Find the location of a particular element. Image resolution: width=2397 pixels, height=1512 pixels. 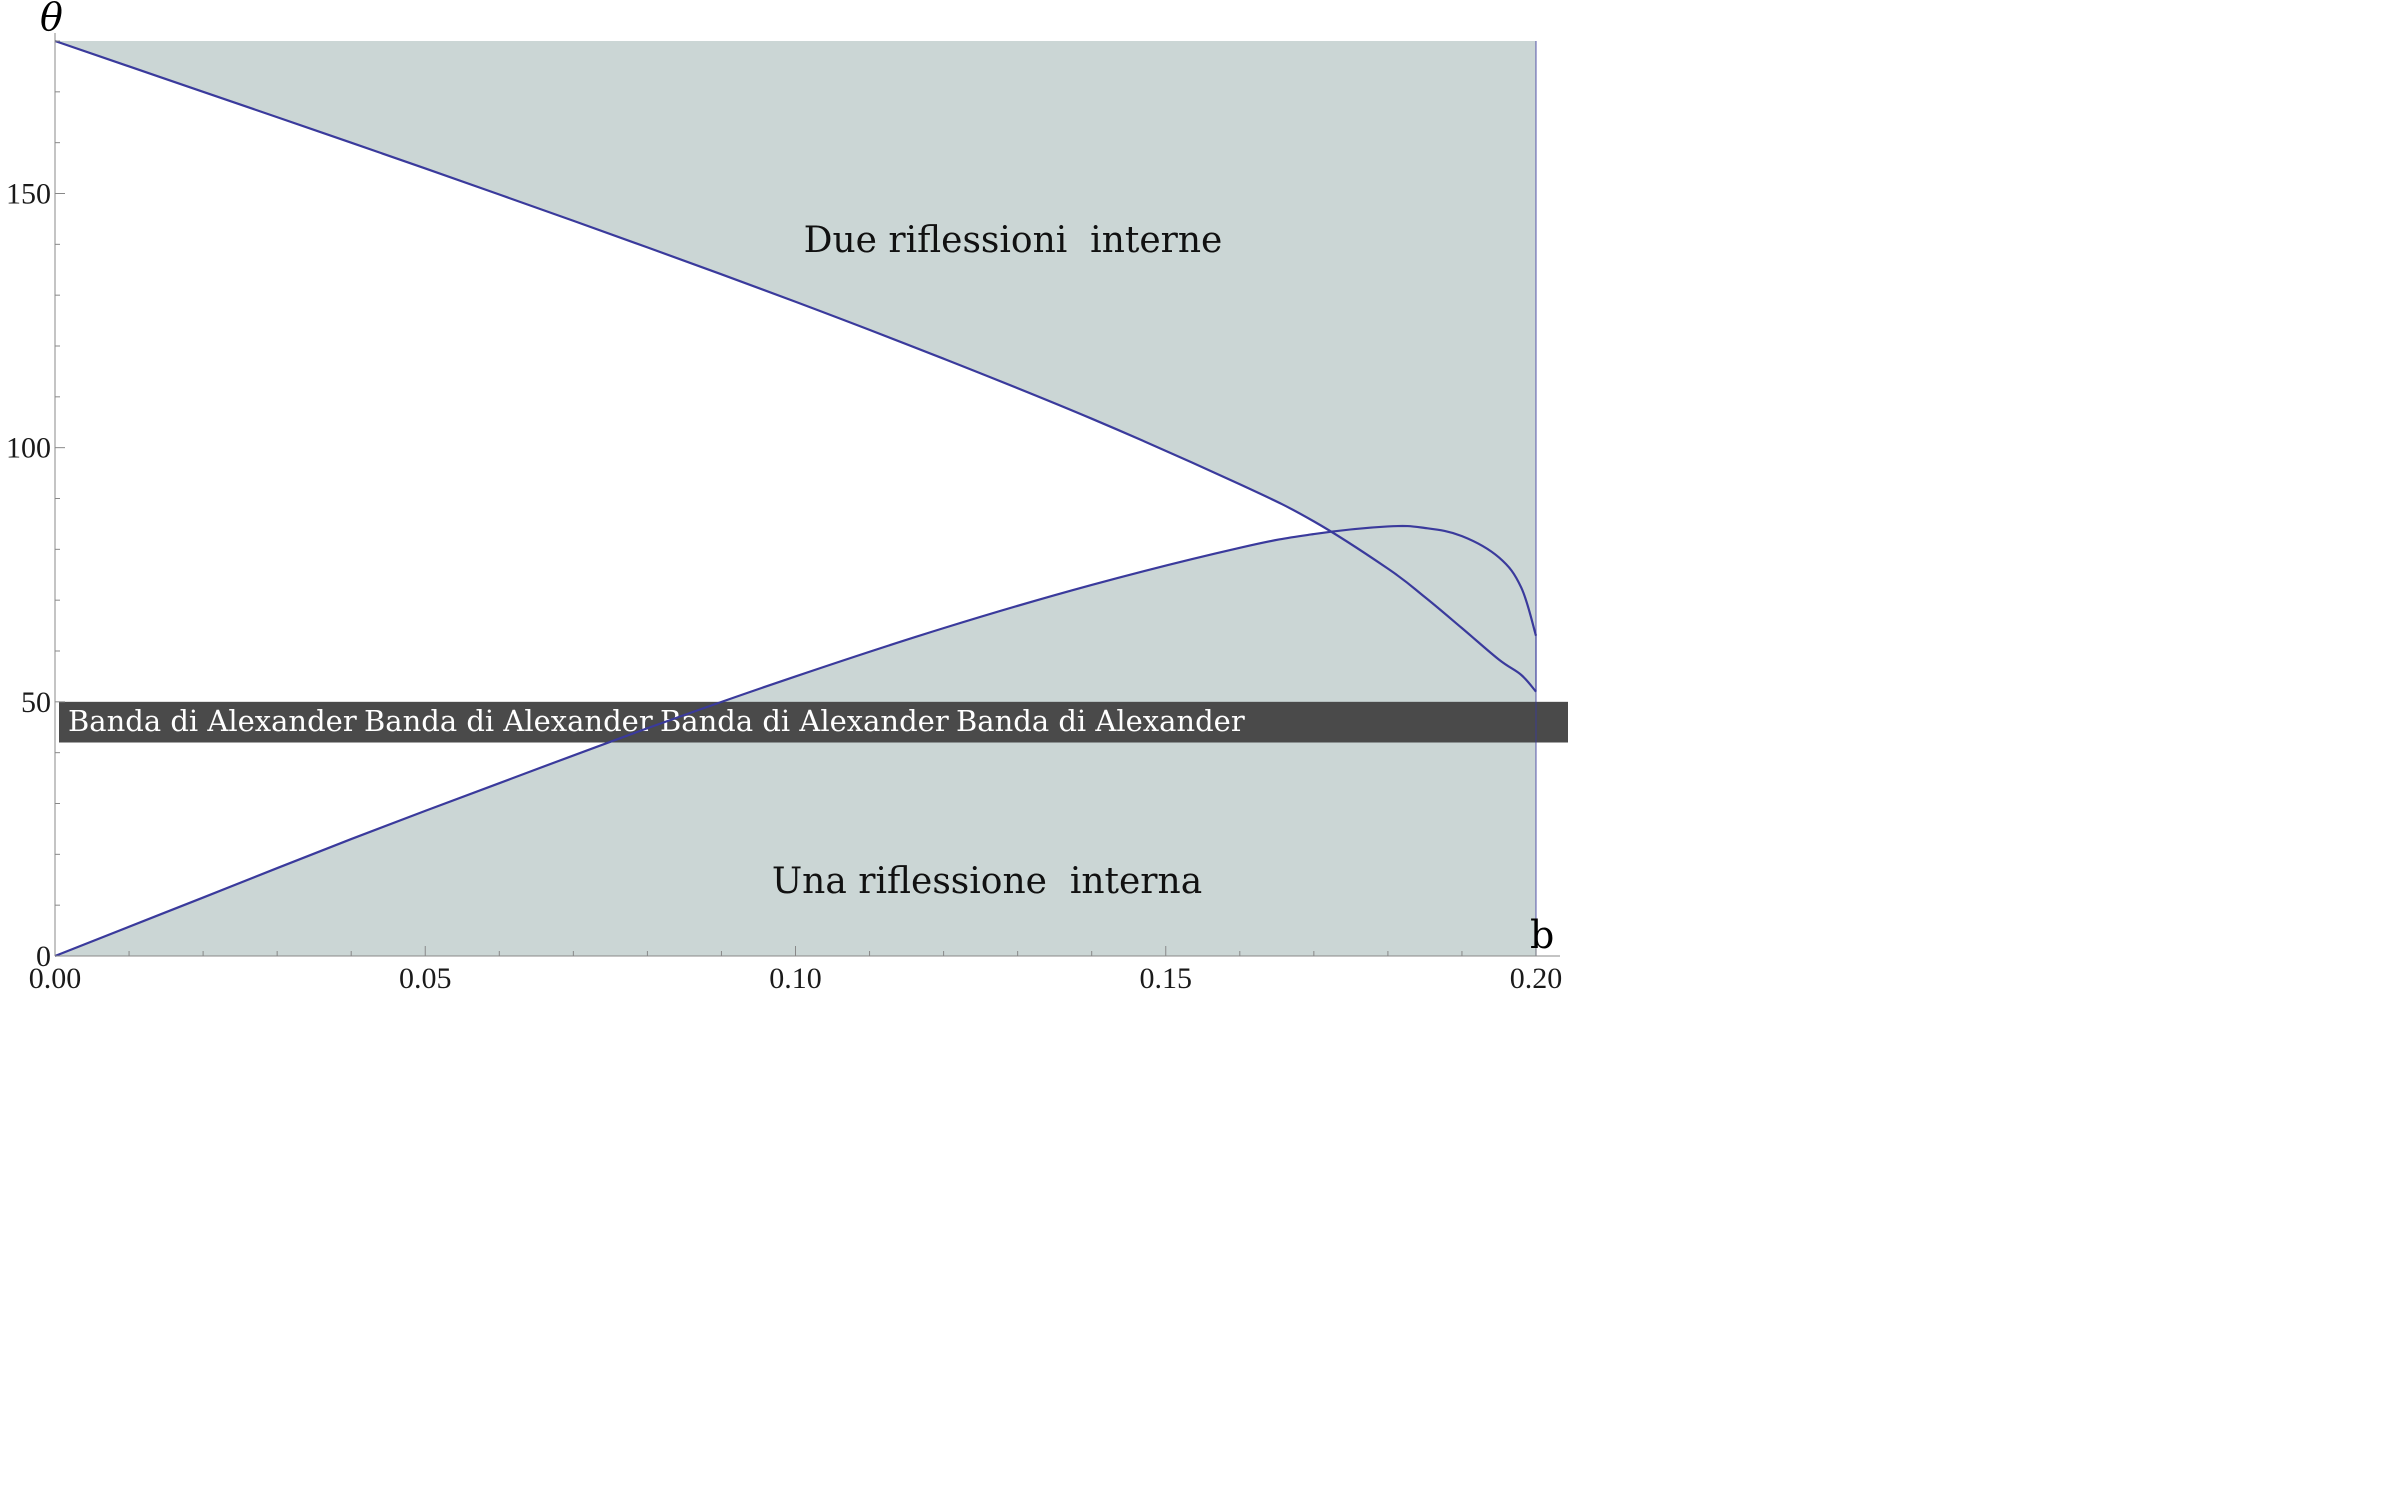

x-tick-label: 0.00 is located at coordinates (55, 977).